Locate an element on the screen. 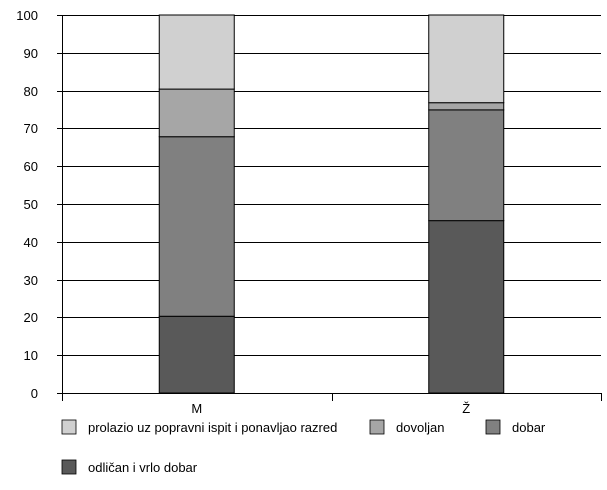 The height and width of the screenshot is (490, 607). y-tick-label: 70 is located at coordinates (31, 128).